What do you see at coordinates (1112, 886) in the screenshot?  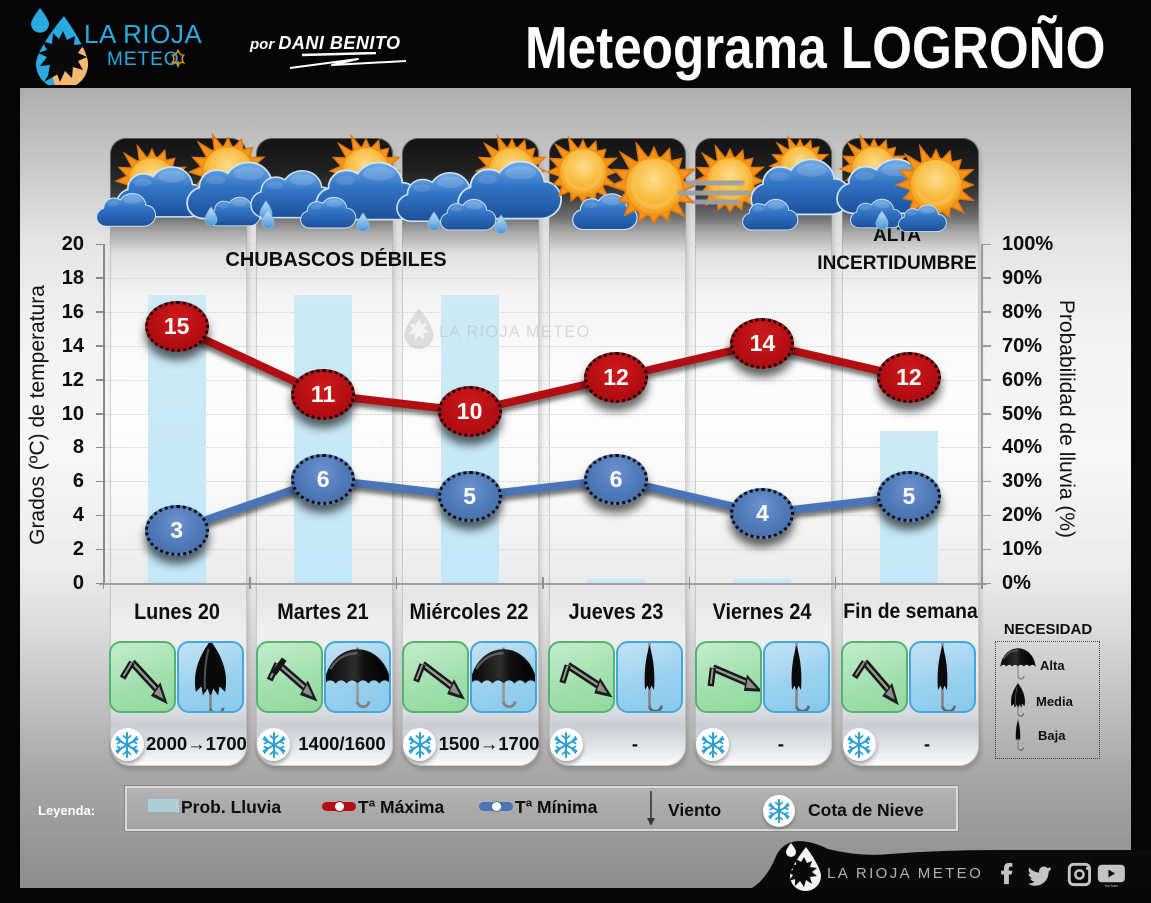 I see `svg-text: YouTube` at bounding box center [1112, 886].